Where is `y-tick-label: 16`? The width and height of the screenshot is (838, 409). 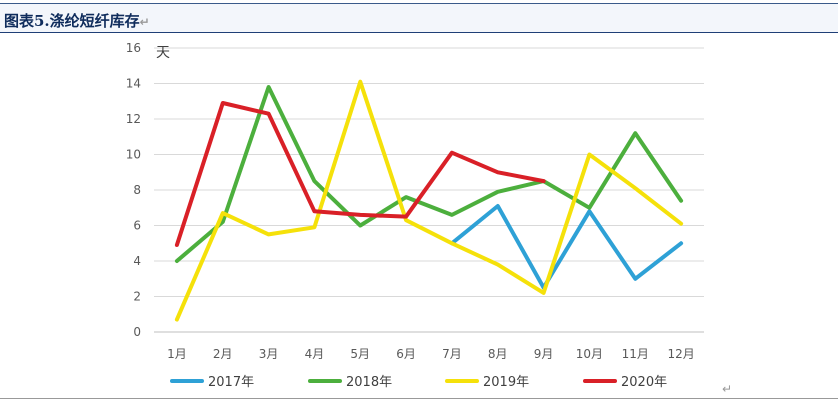
y-tick-label: 16 is located at coordinates (133, 48).